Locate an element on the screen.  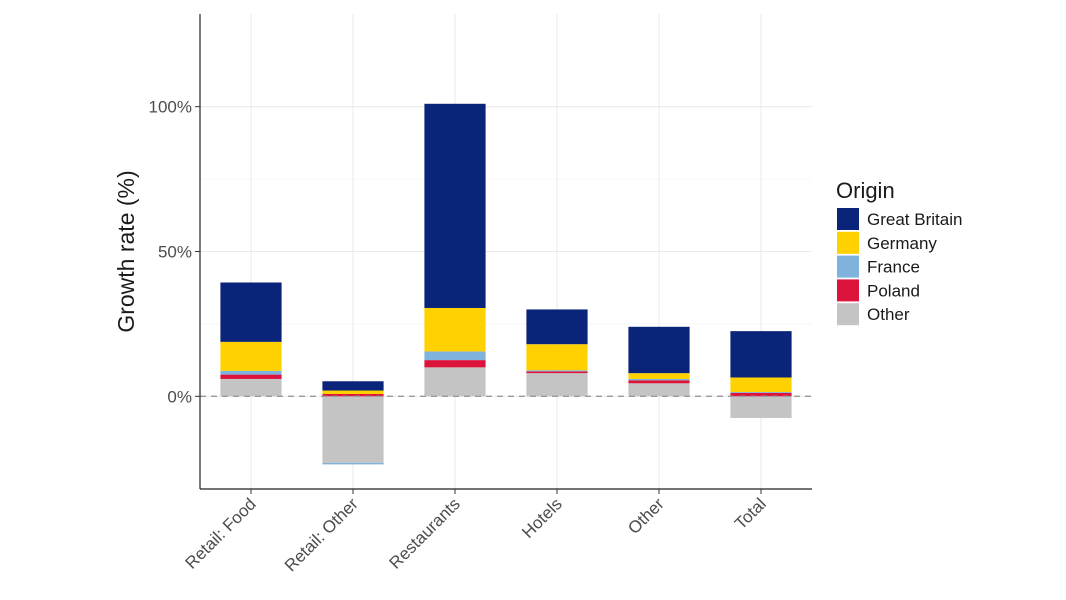
bar-other-other is located at coordinates (659, 390).